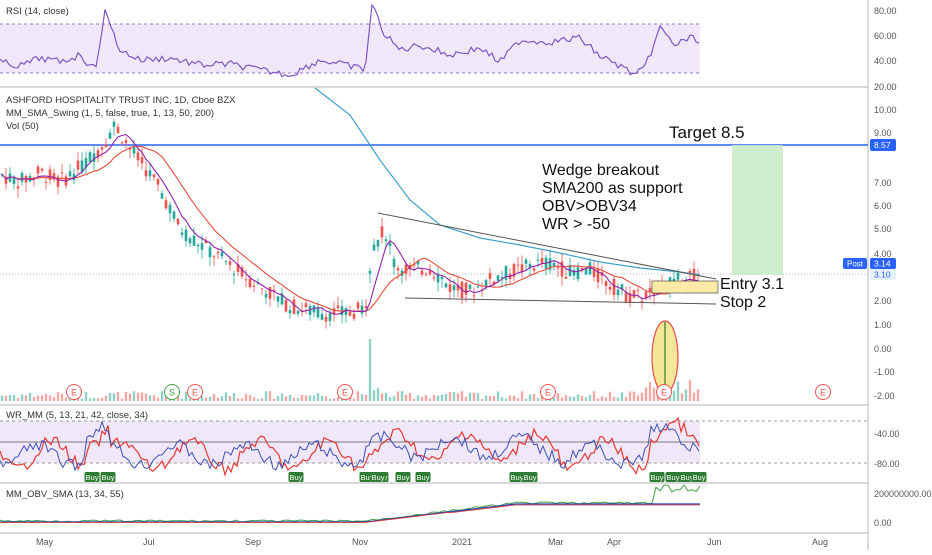 The height and width of the screenshot is (555, 932). What do you see at coordinates (37, 11) in the screenshot?
I see `rsi-label: RSI (14, close)` at bounding box center [37, 11].